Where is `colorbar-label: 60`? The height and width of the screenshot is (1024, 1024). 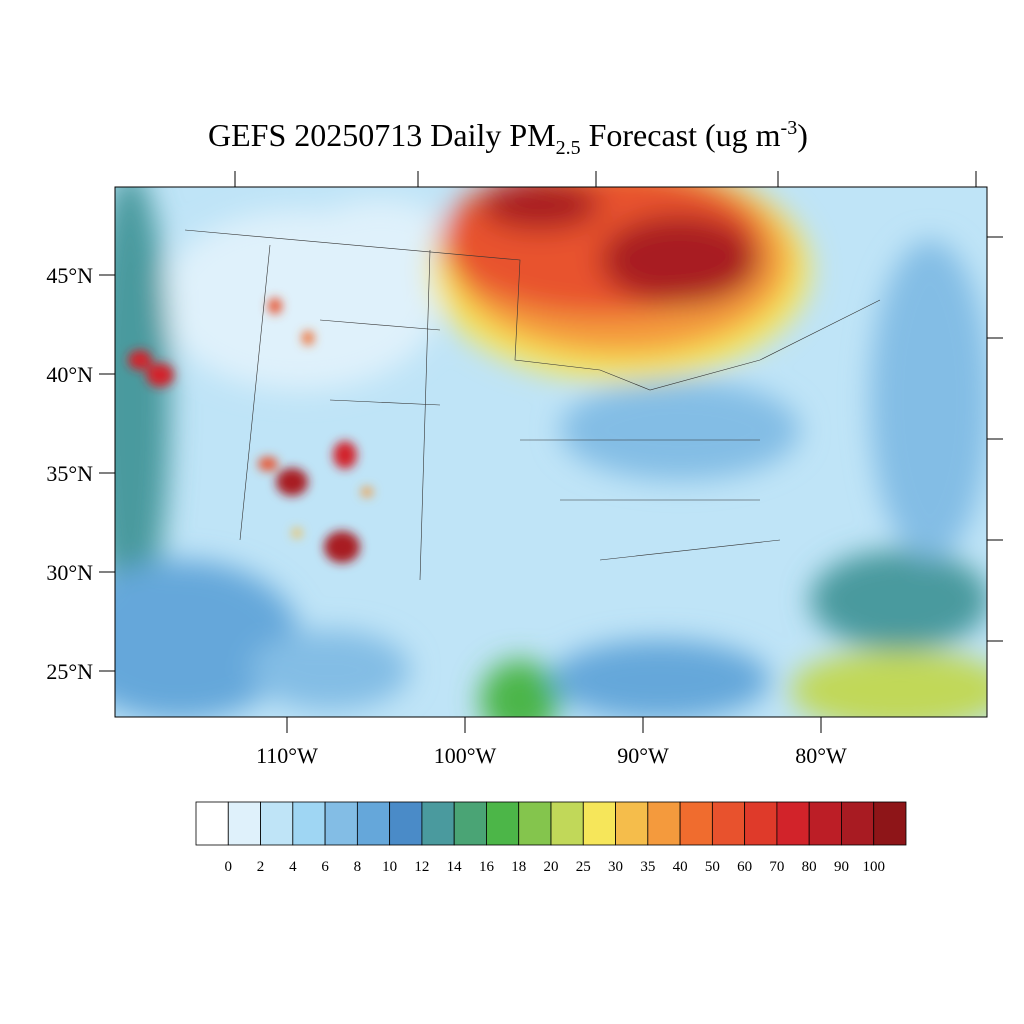 colorbar-label: 60 is located at coordinates (744, 867).